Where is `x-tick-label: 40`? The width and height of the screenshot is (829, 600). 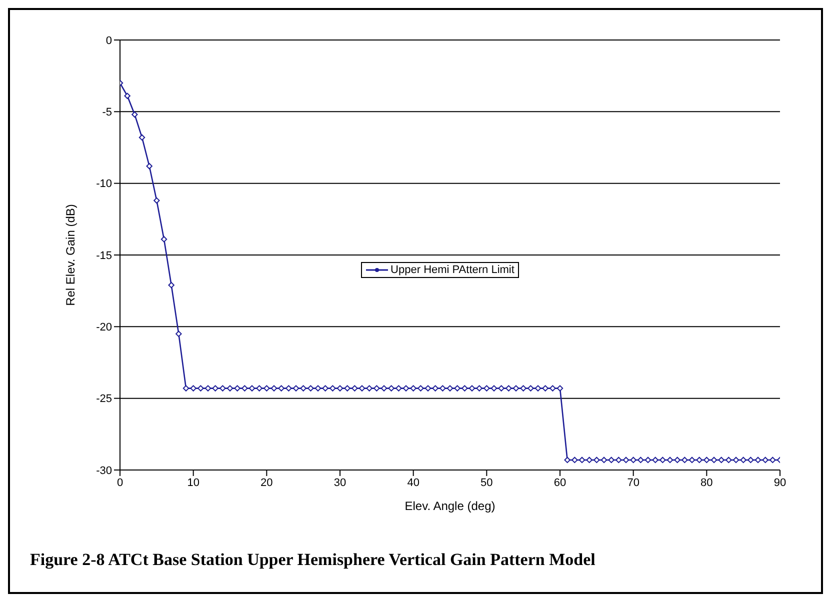
x-tick-label: 40 is located at coordinates (413, 482).